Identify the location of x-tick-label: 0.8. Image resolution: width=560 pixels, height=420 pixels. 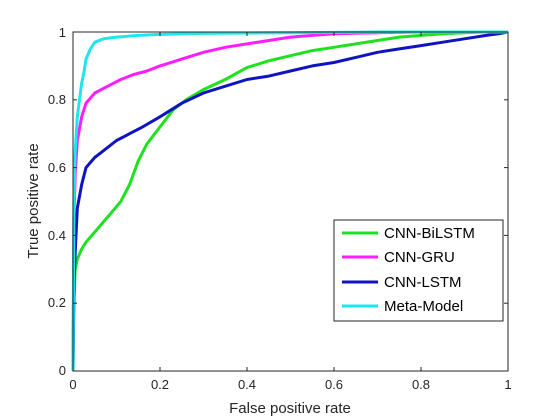
(421, 384).